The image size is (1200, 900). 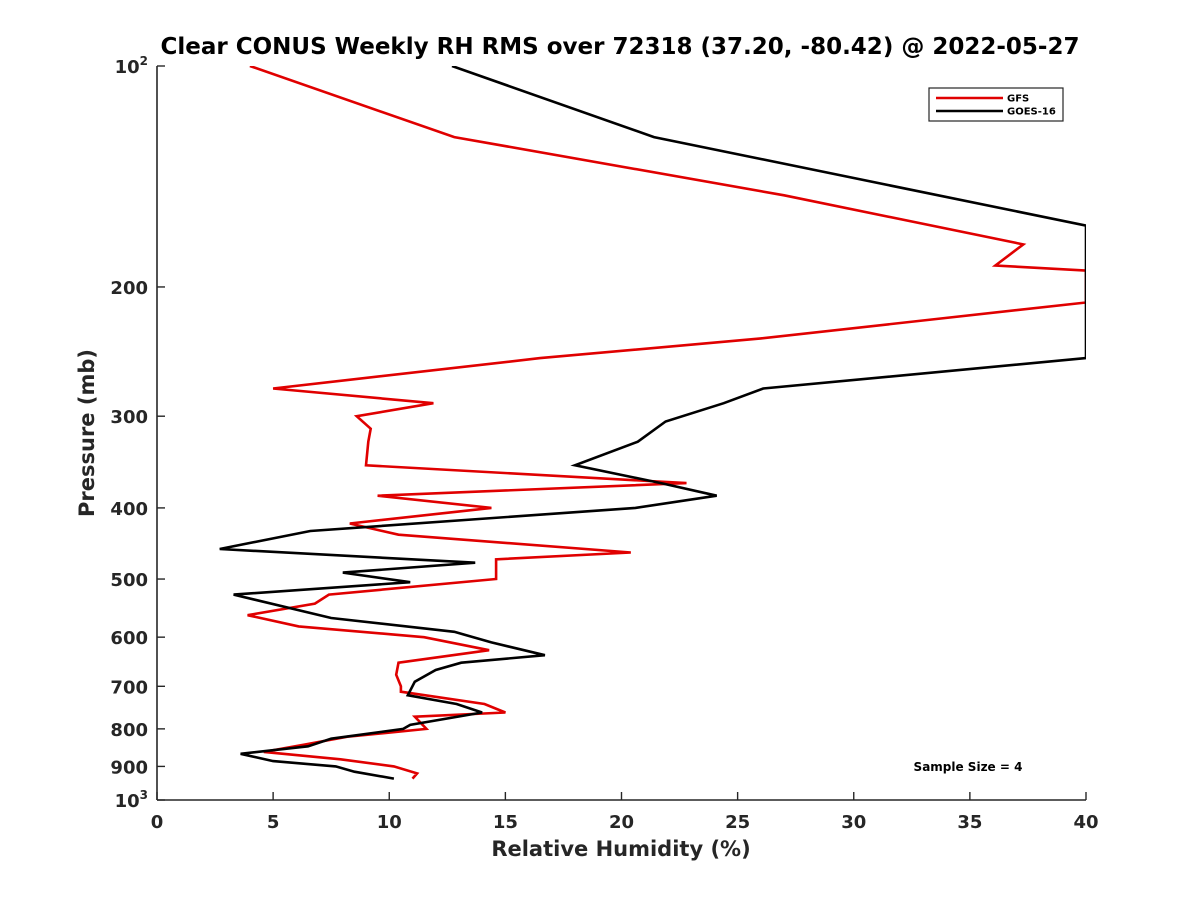 What do you see at coordinates (969, 822) in the screenshot?
I see `x-tick-label: 35` at bounding box center [969, 822].